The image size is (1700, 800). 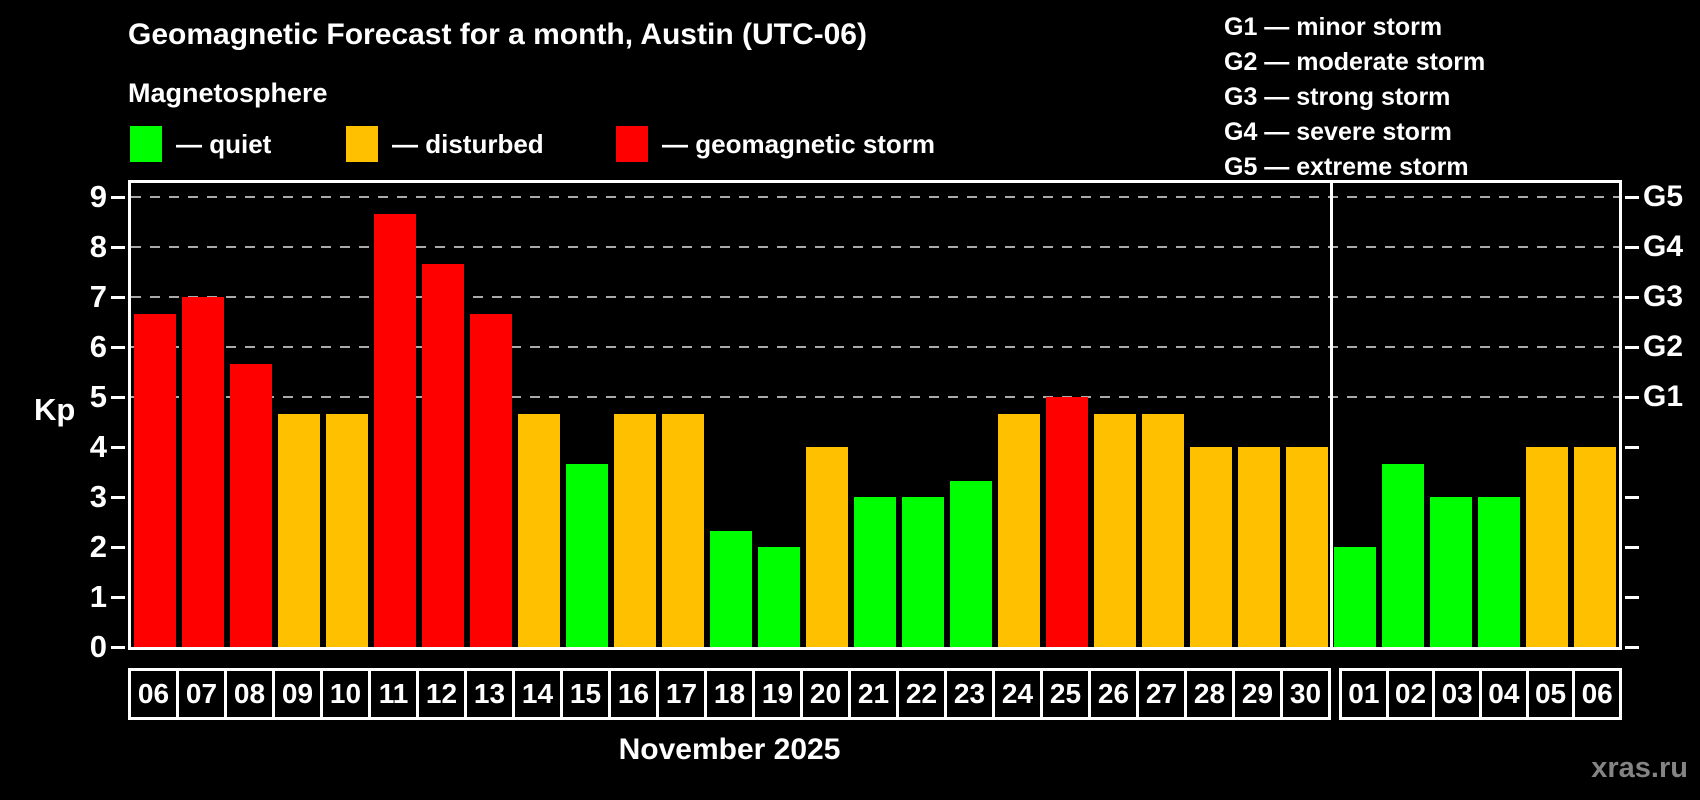 I want to click on day-label-nov-29: 29, so click(x=1257, y=694).